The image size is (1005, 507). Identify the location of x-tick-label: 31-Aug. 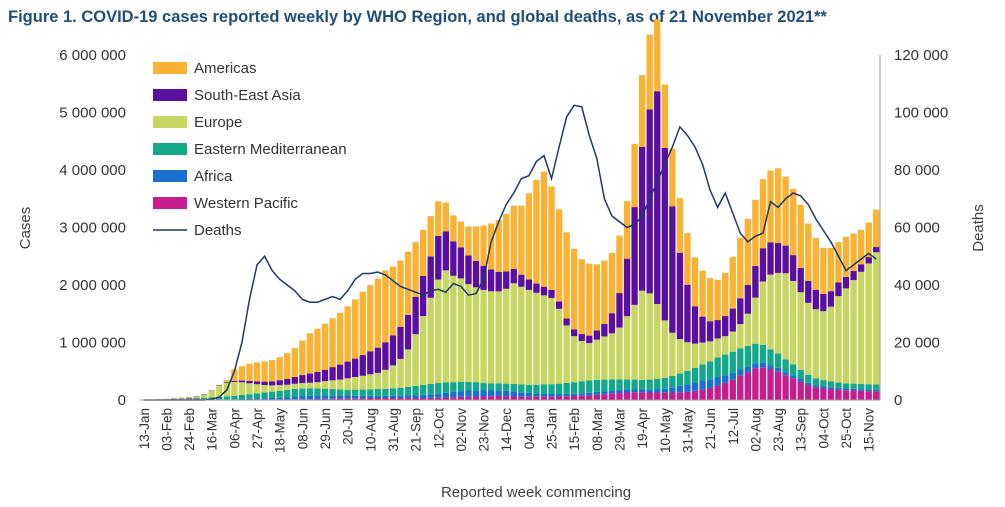
(393, 430).